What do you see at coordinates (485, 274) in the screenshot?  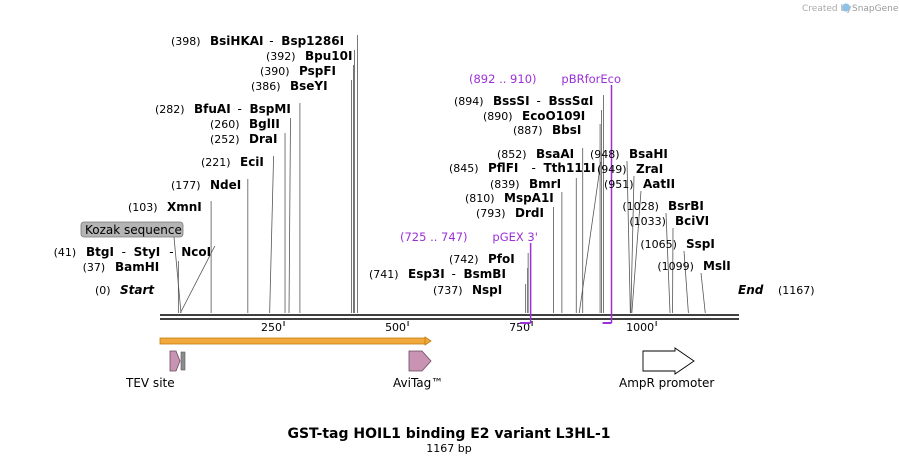 I see `enzyme-name: BsmBI` at bounding box center [485, 274].